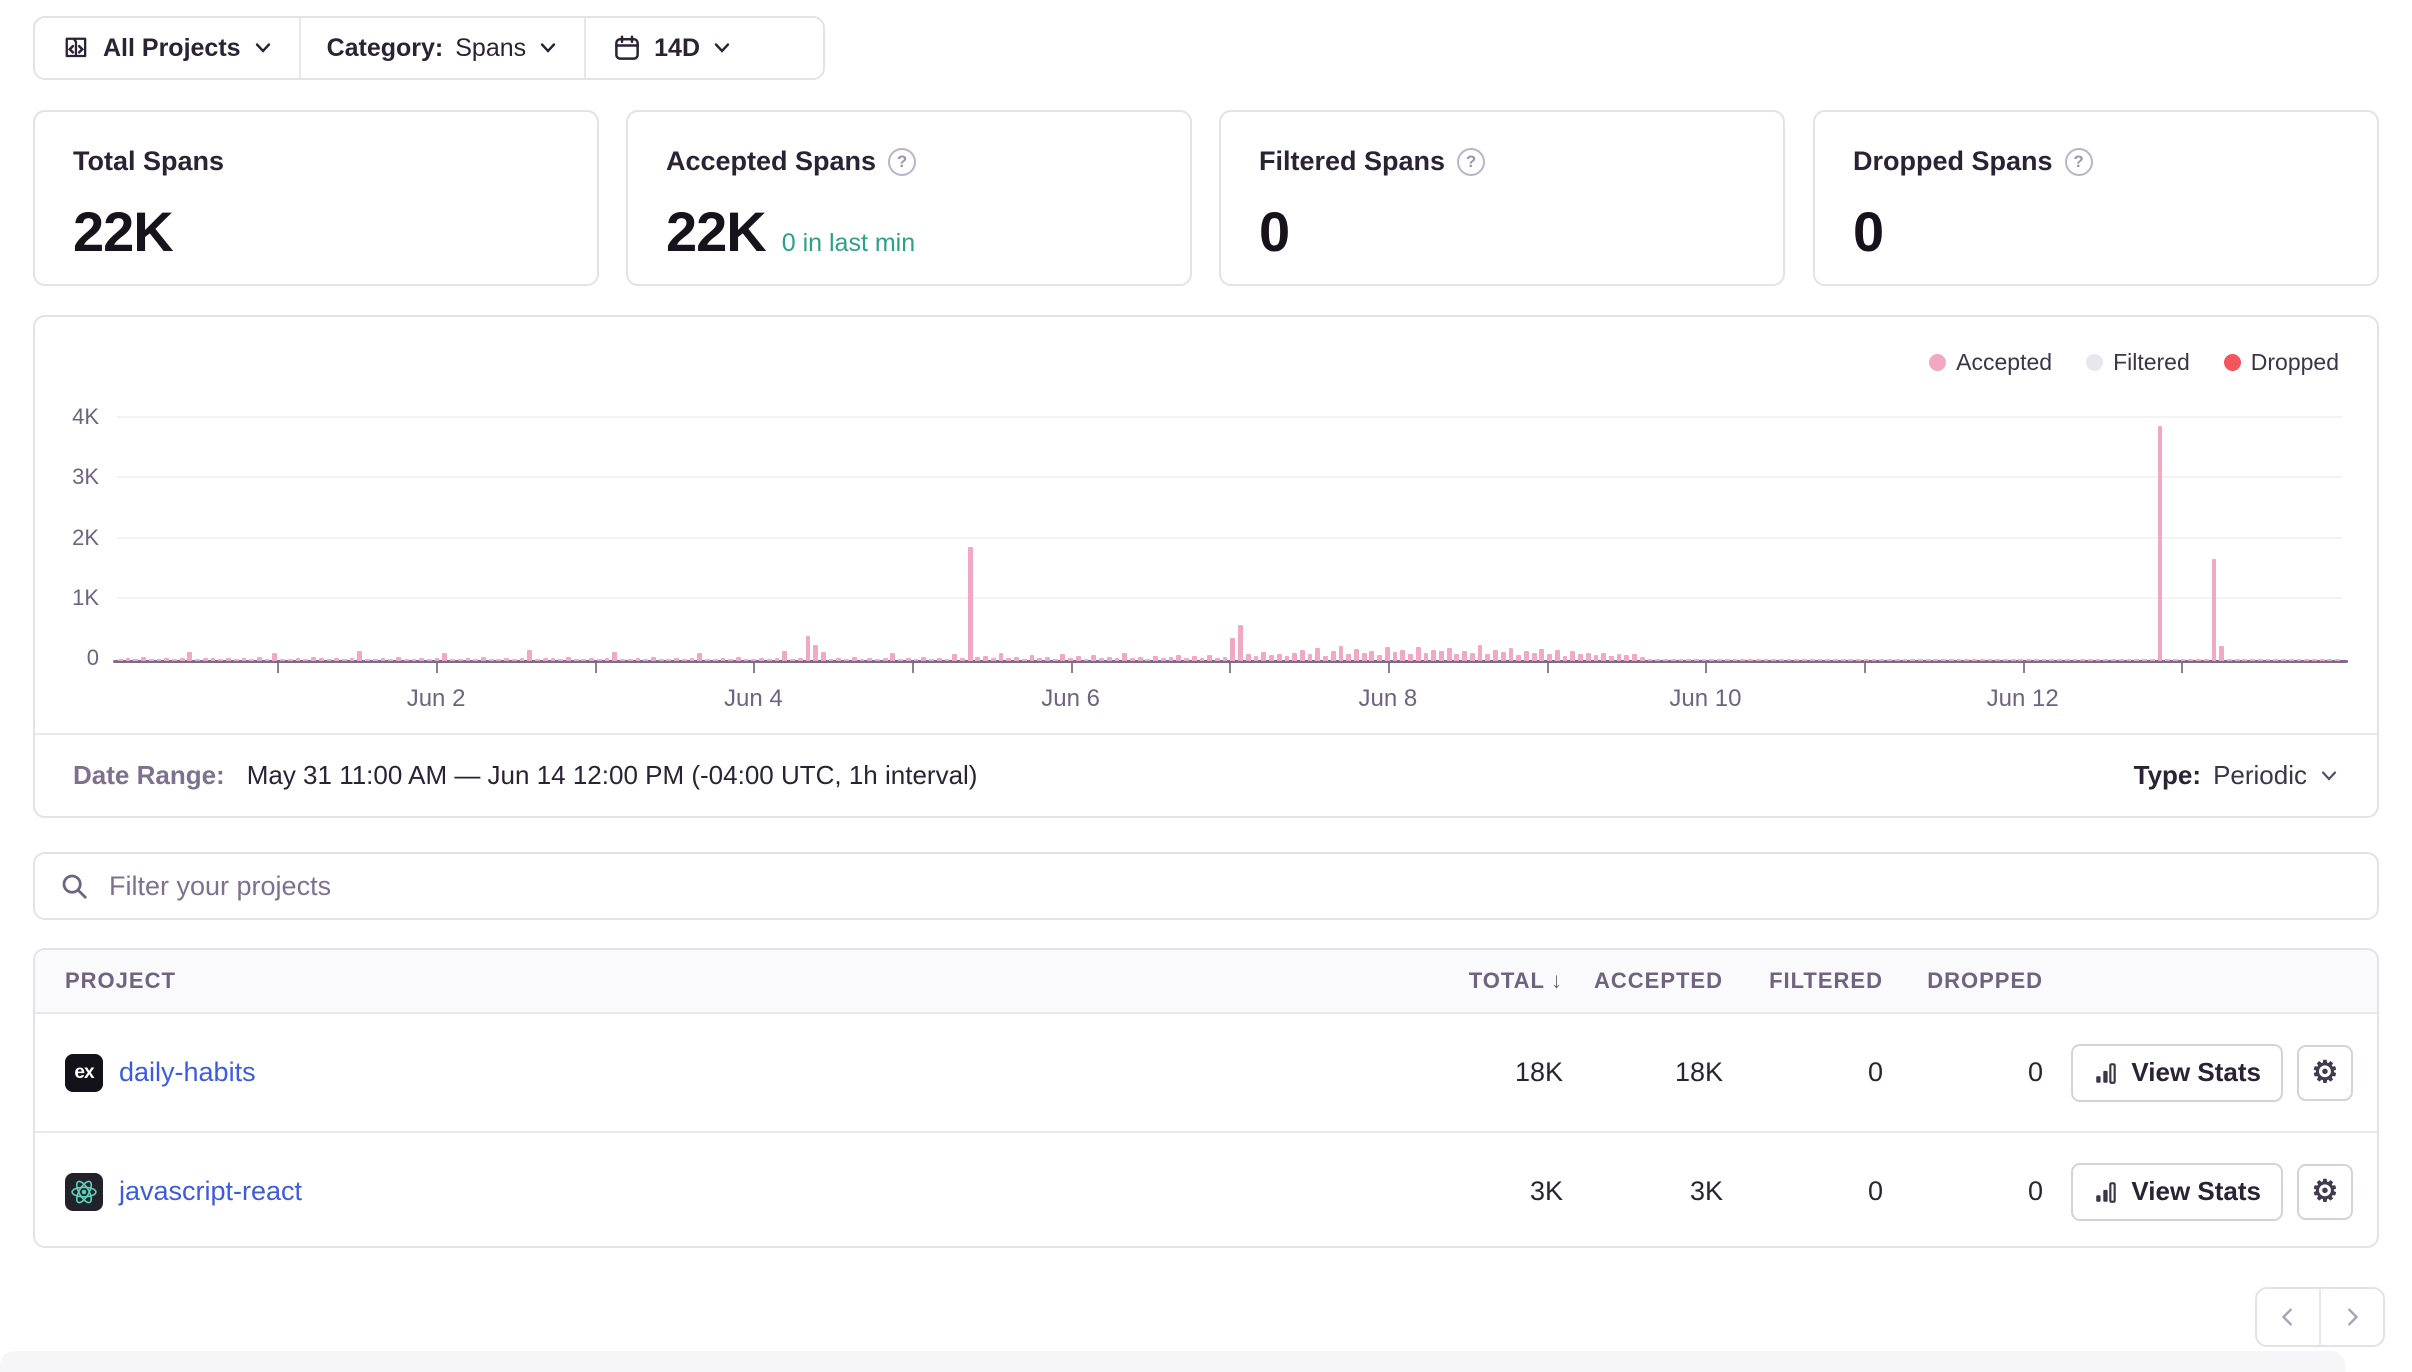 This screenshot has width=2412, height=1372. I want to click on legend-item-filtered: Filtered, so click(2138, 362).